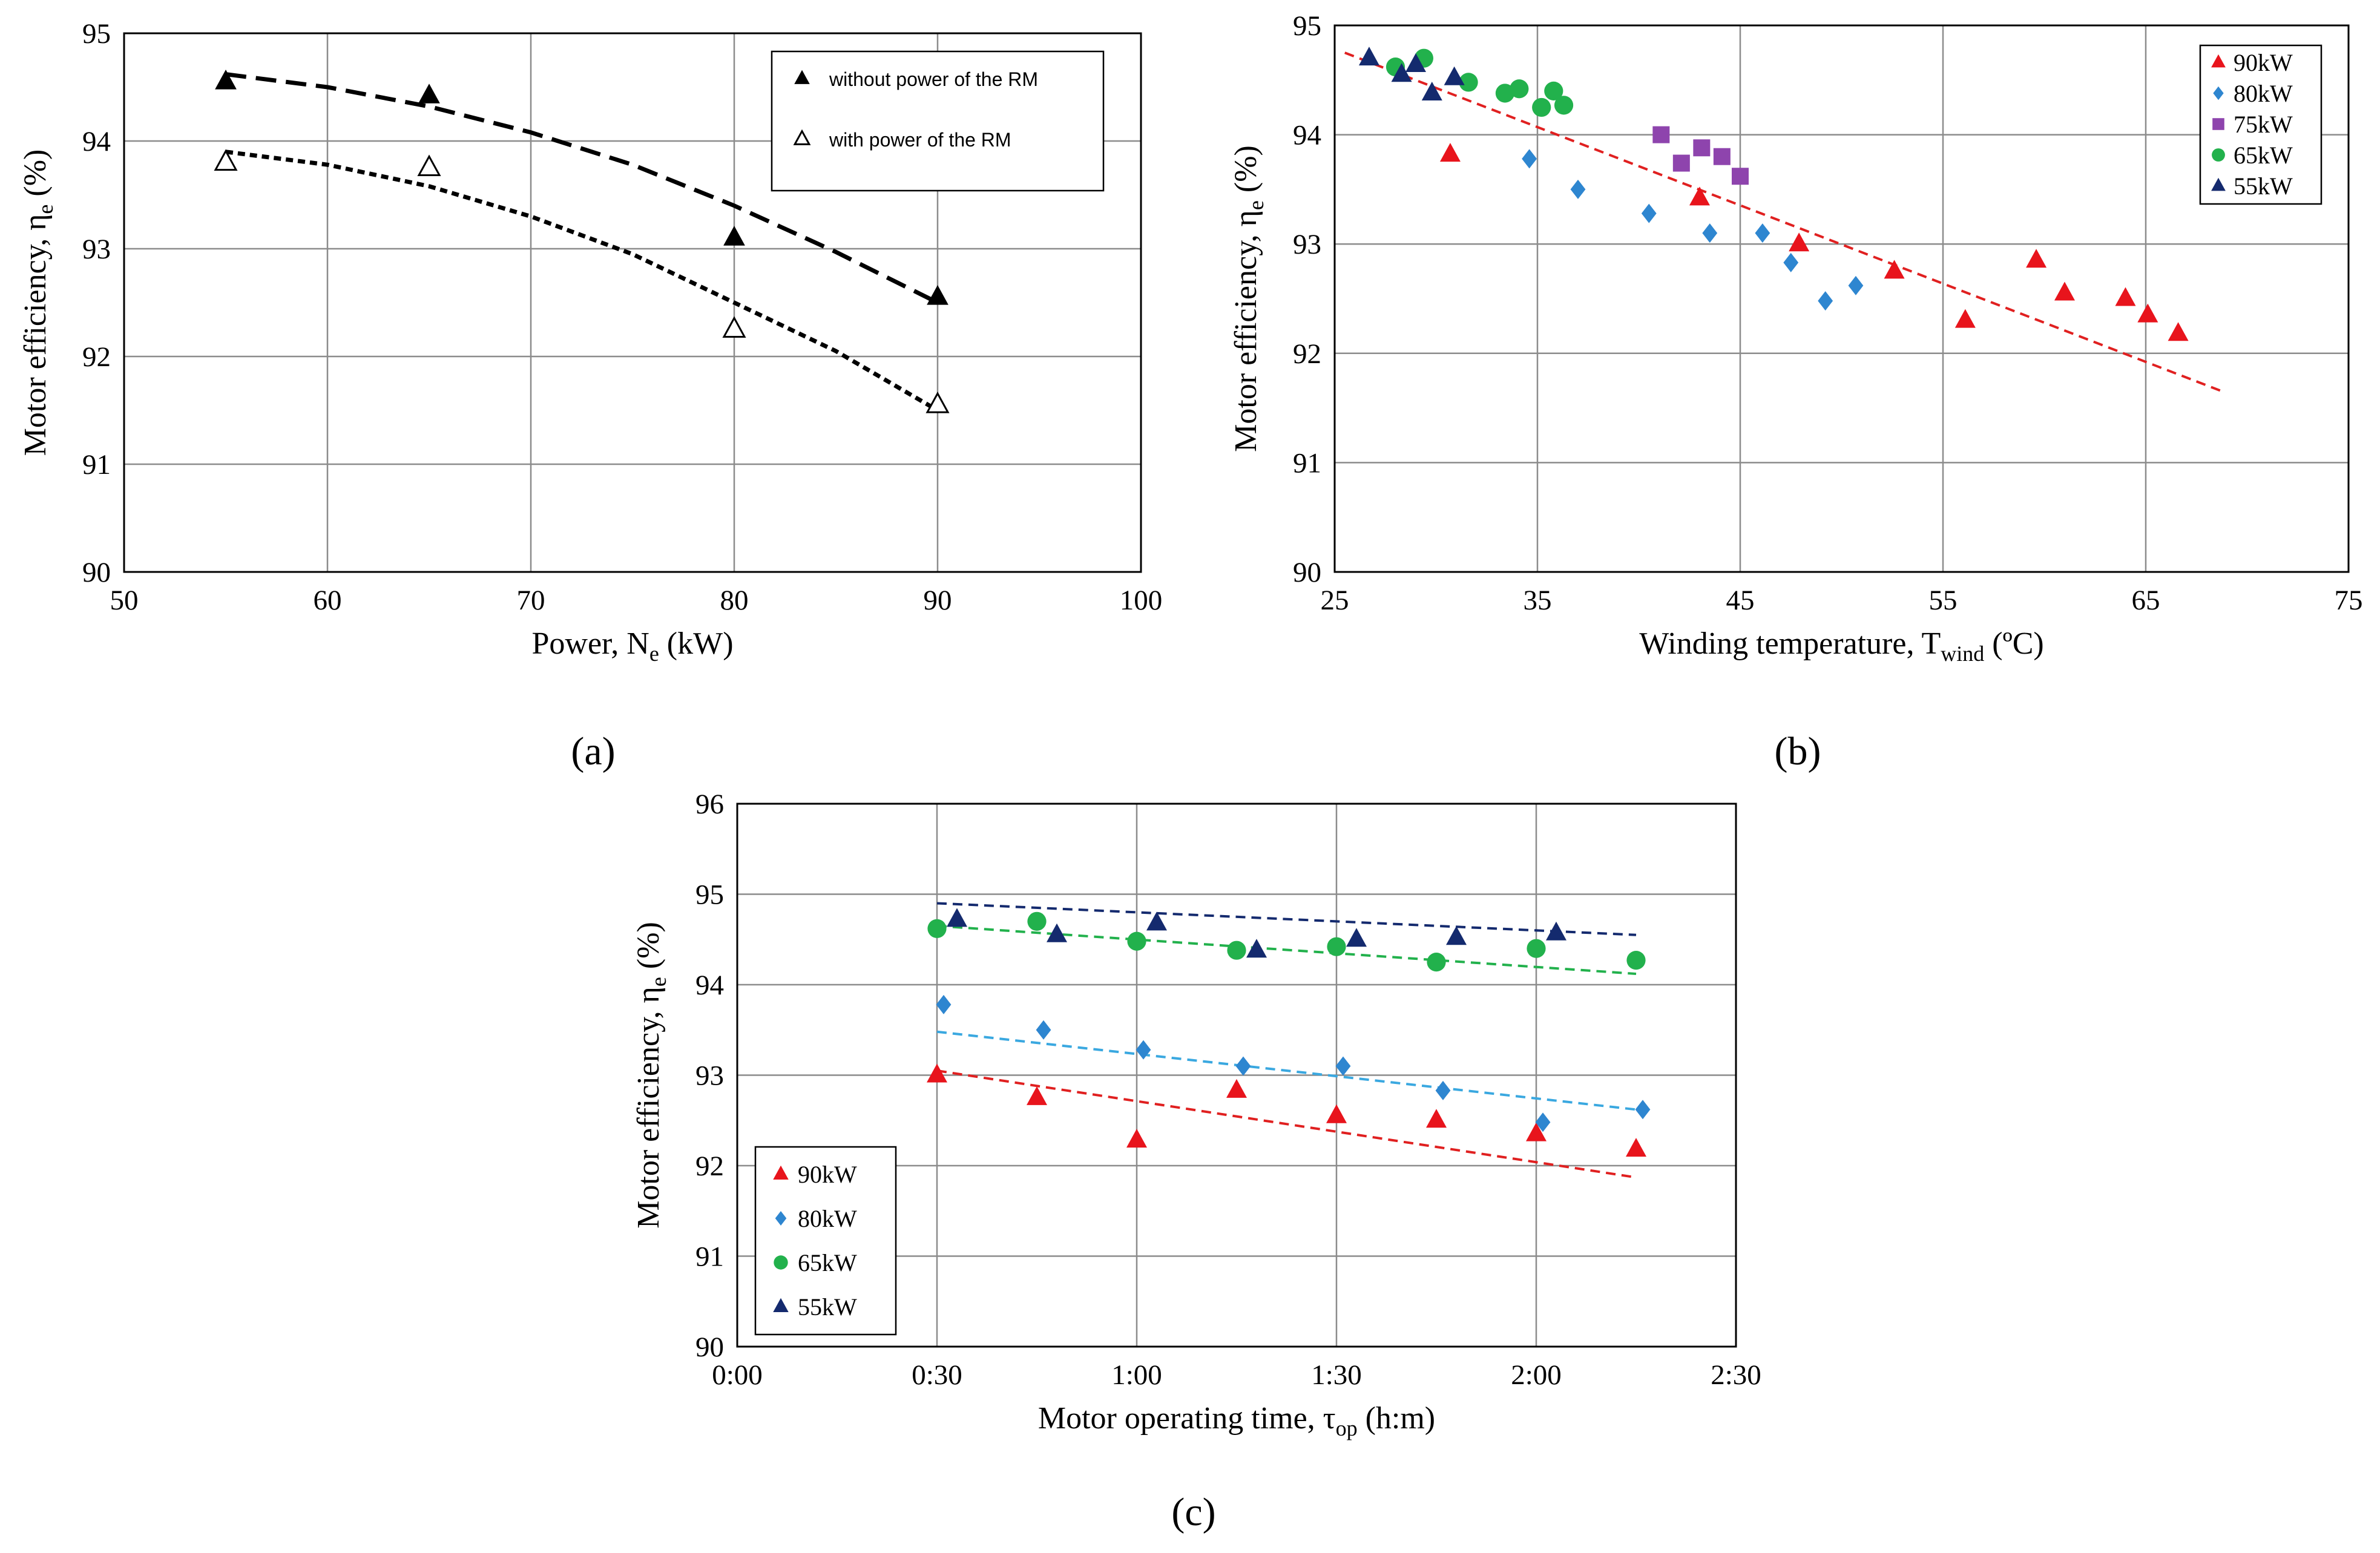 The height and width of the screenshot is (1553, 2380). Describe the element at coordinates (938, 121) in the screenshot. I see `legend-box` at that location.